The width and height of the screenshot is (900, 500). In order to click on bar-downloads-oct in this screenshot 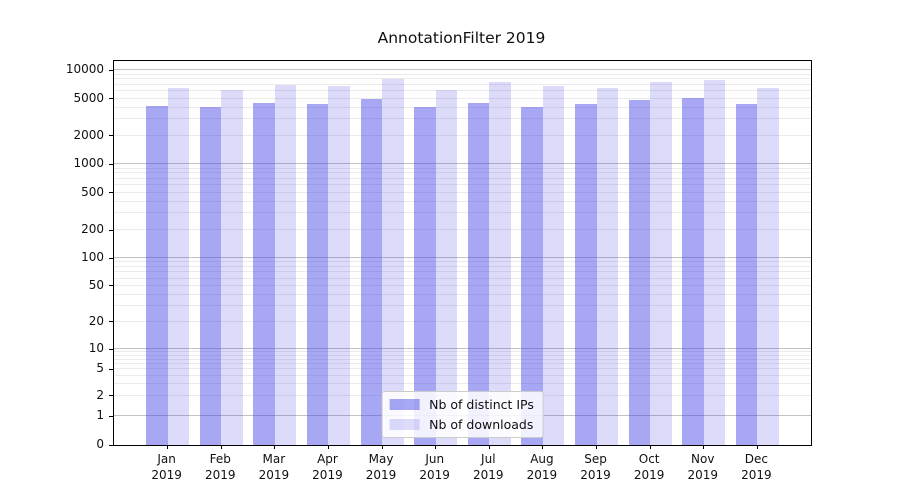, I will do `click(661, 263)`.